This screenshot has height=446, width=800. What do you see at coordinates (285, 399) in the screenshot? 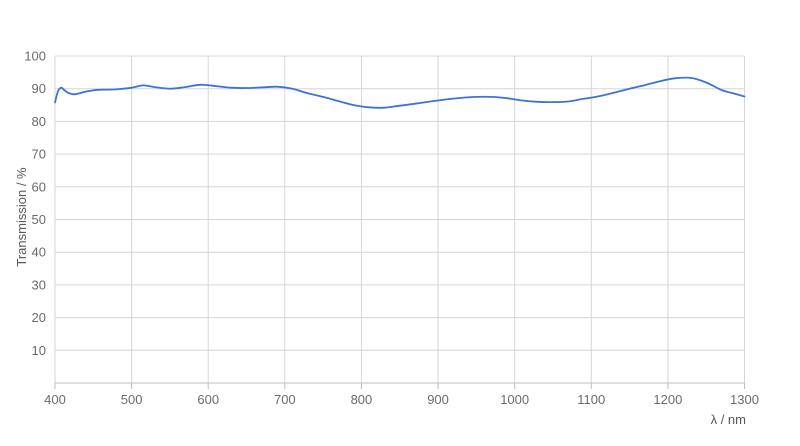
I see `x-tick-label: 700` at bounding box center [285, 399].